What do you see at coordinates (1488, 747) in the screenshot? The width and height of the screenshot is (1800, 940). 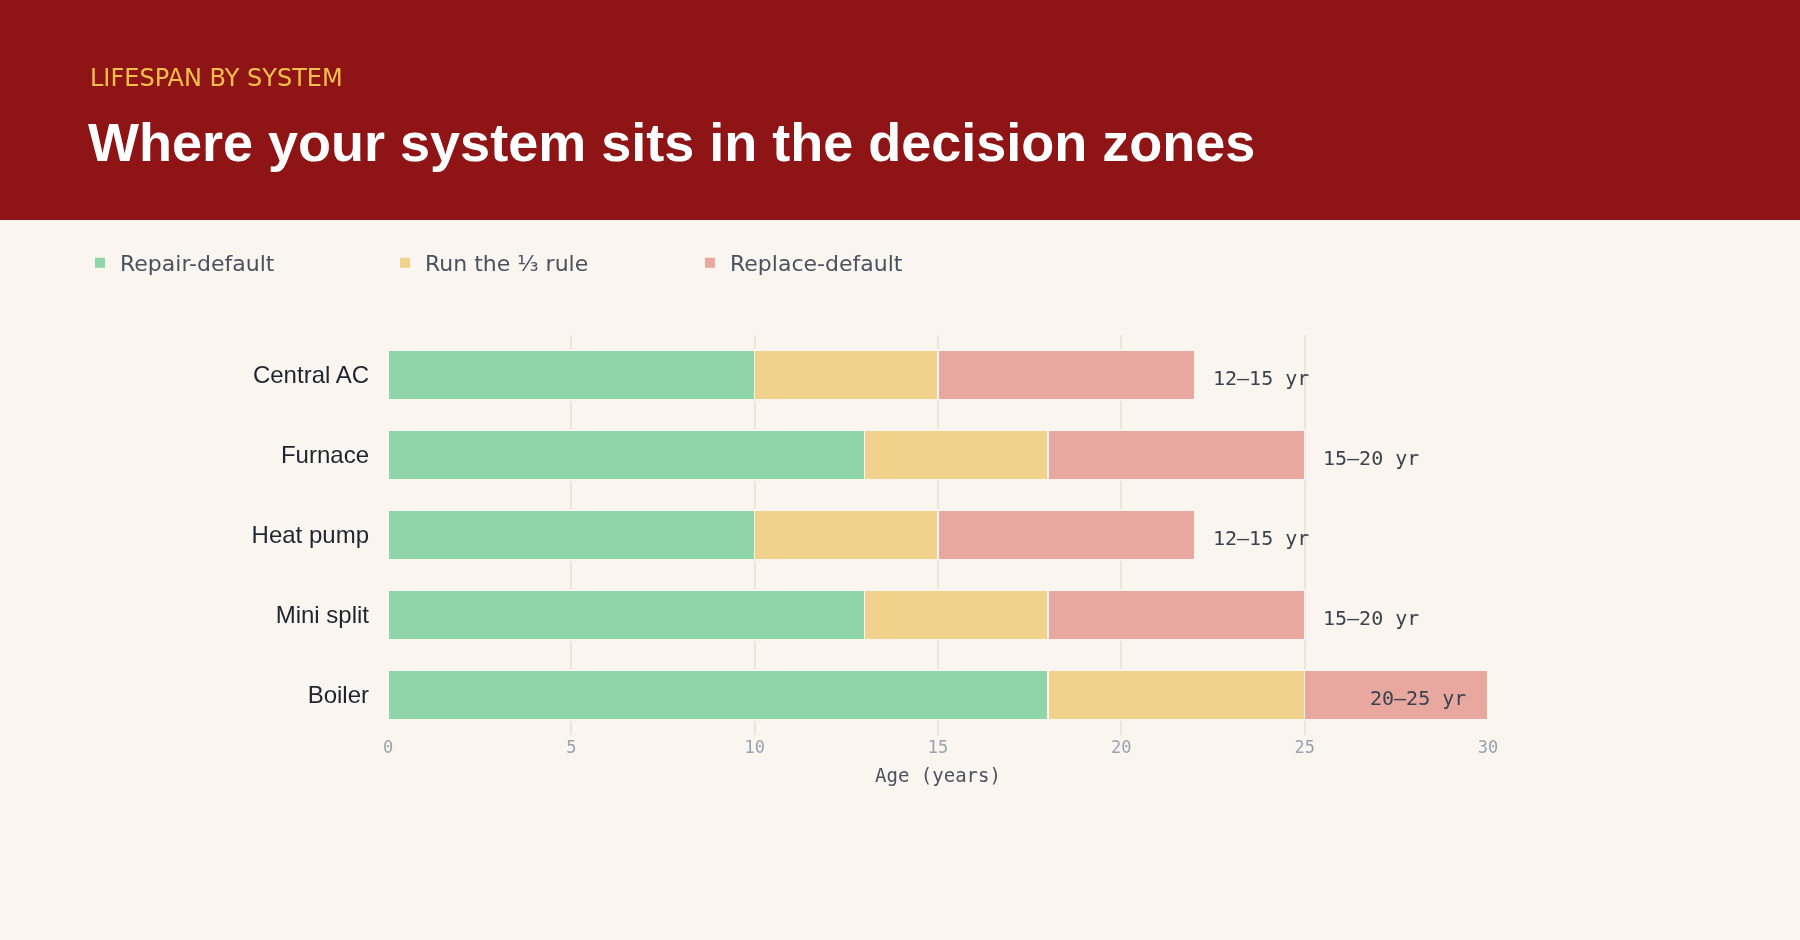 I see `x-tick-label: 30` at bounding box center [1488, 747].